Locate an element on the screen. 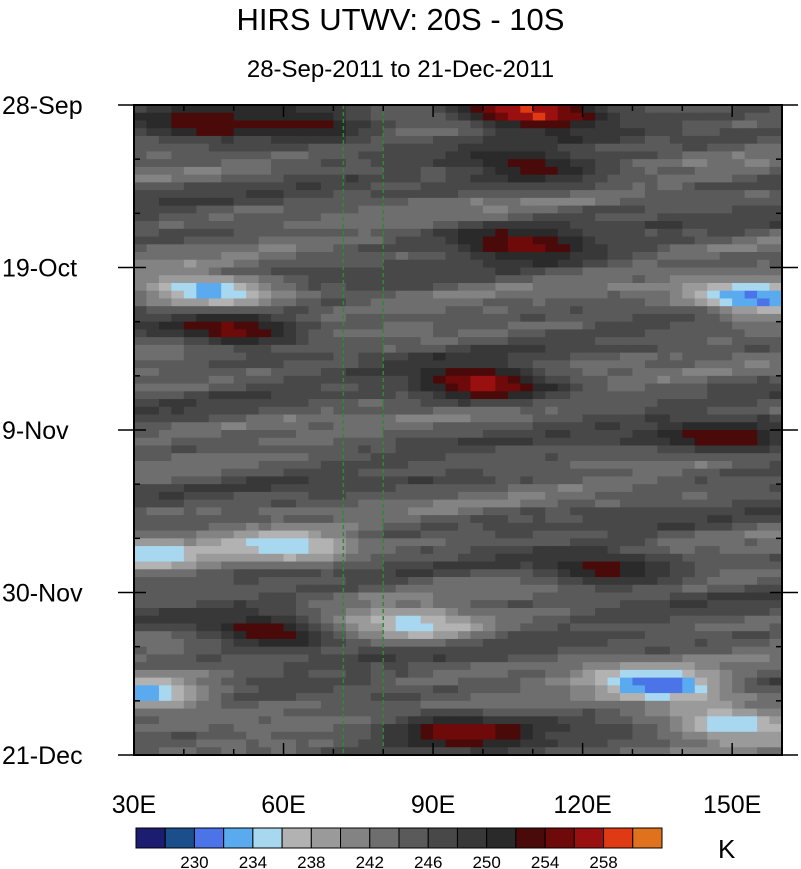 The image size is (801, 869). x-tick-label: 30E is located at coordinates (134, 805).